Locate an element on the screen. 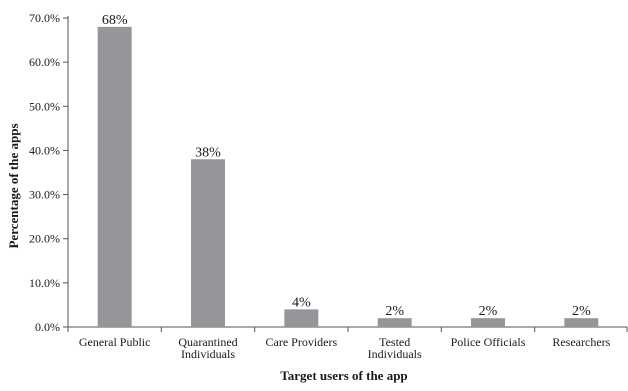  x-category-label: Researchers is located at coordinates (581, 342).